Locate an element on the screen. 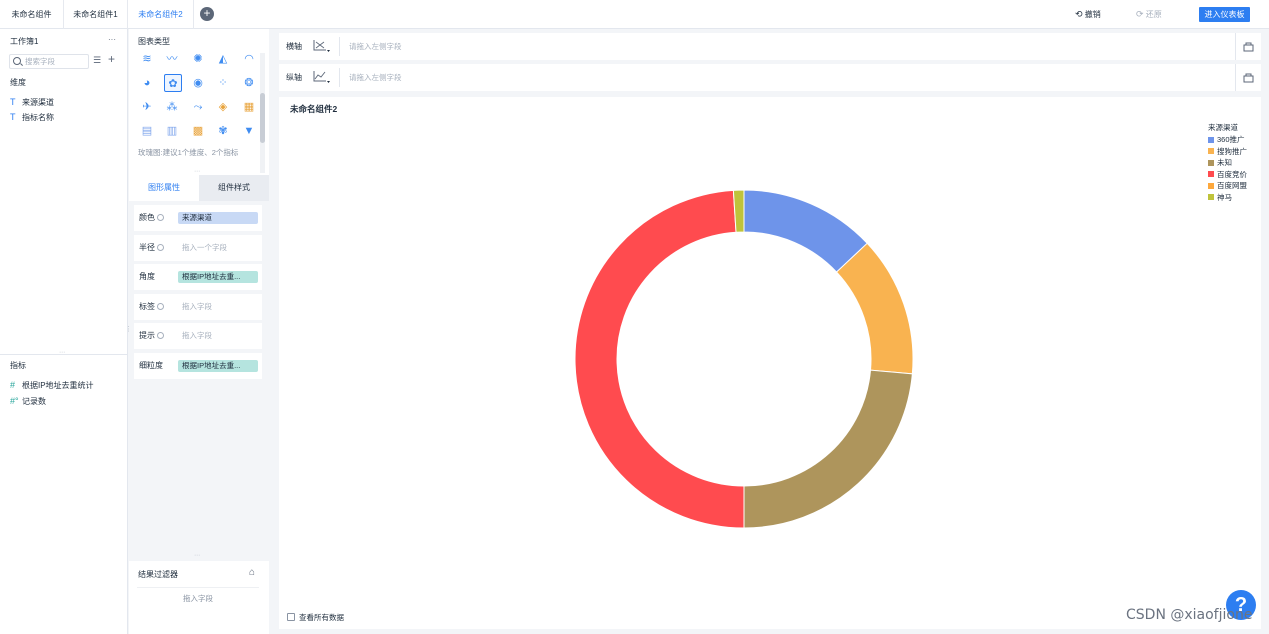 The width and height of the screenshot is (1269, 634). redo-button: ⟳ 还原 is located at coordinates (1149, 14).